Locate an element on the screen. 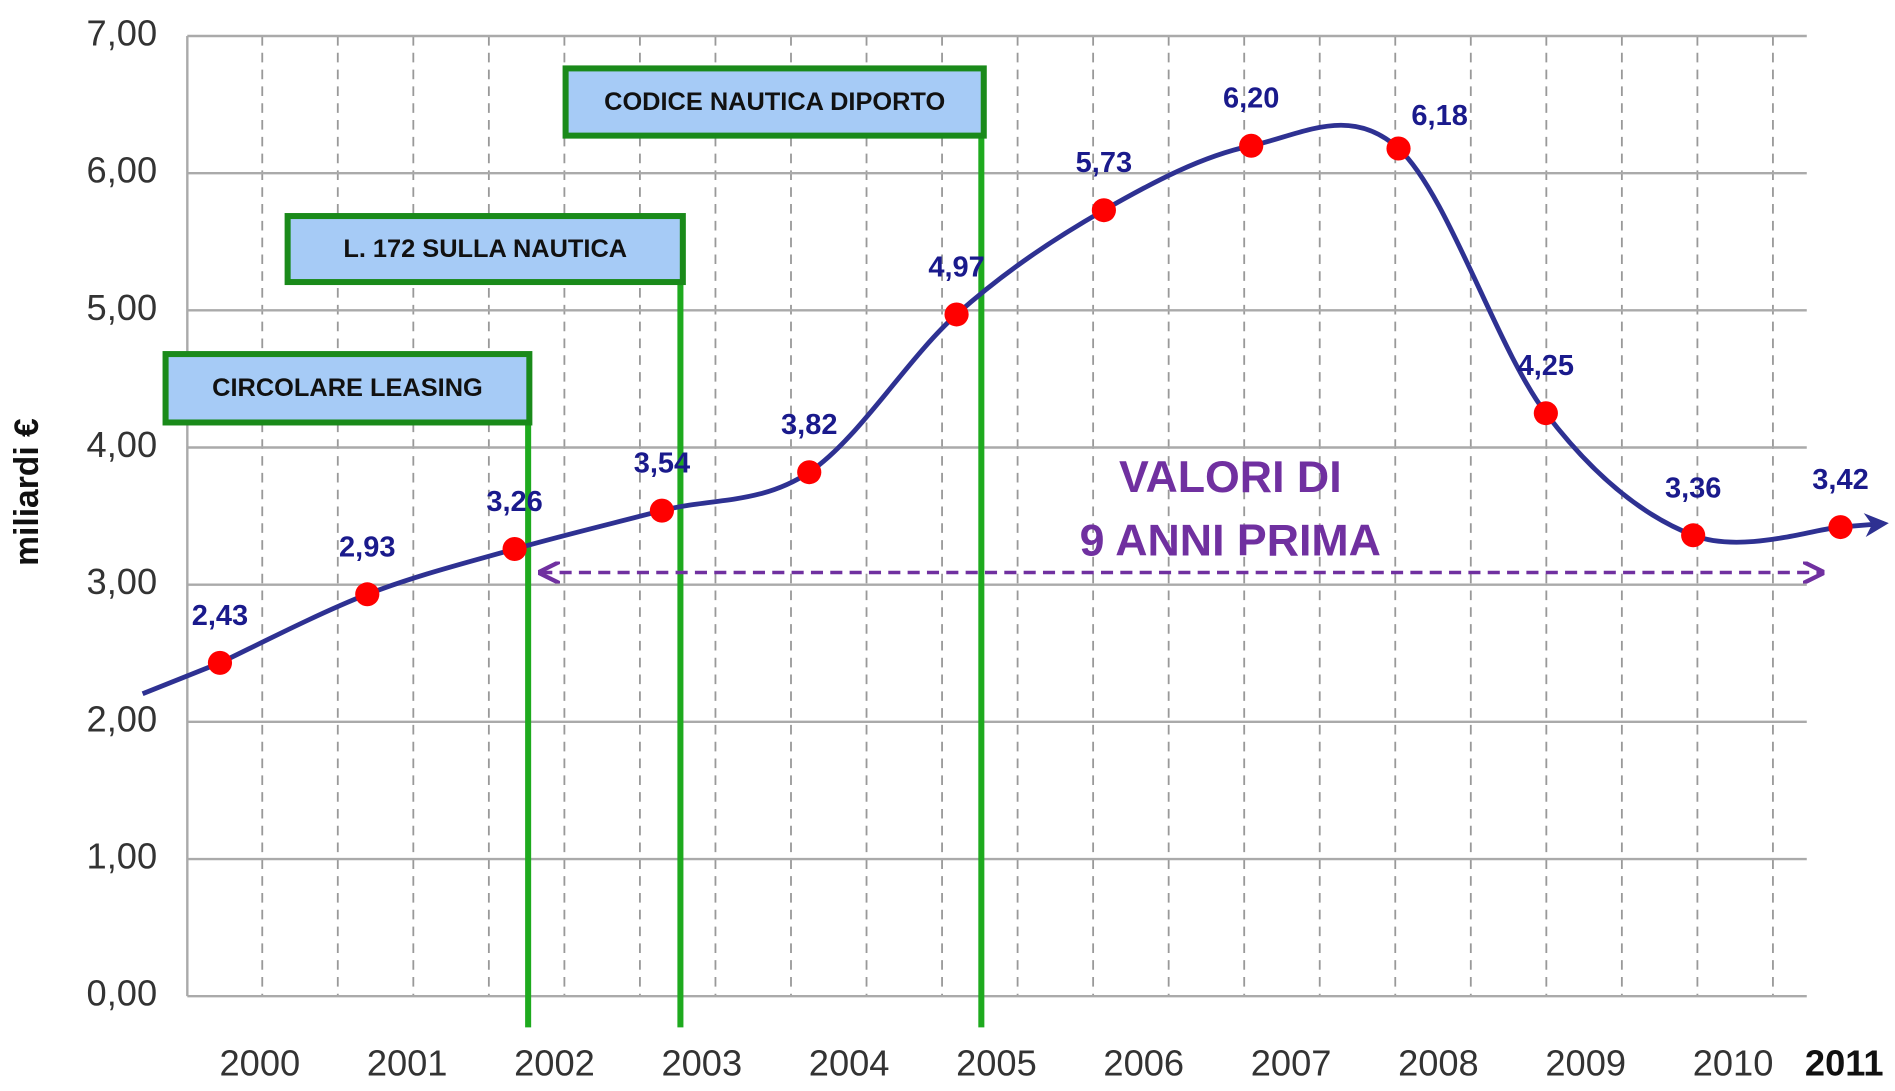 The image size is (1895, 1091). x-tick-label: 2003 is located at coordinates (701, 1062).